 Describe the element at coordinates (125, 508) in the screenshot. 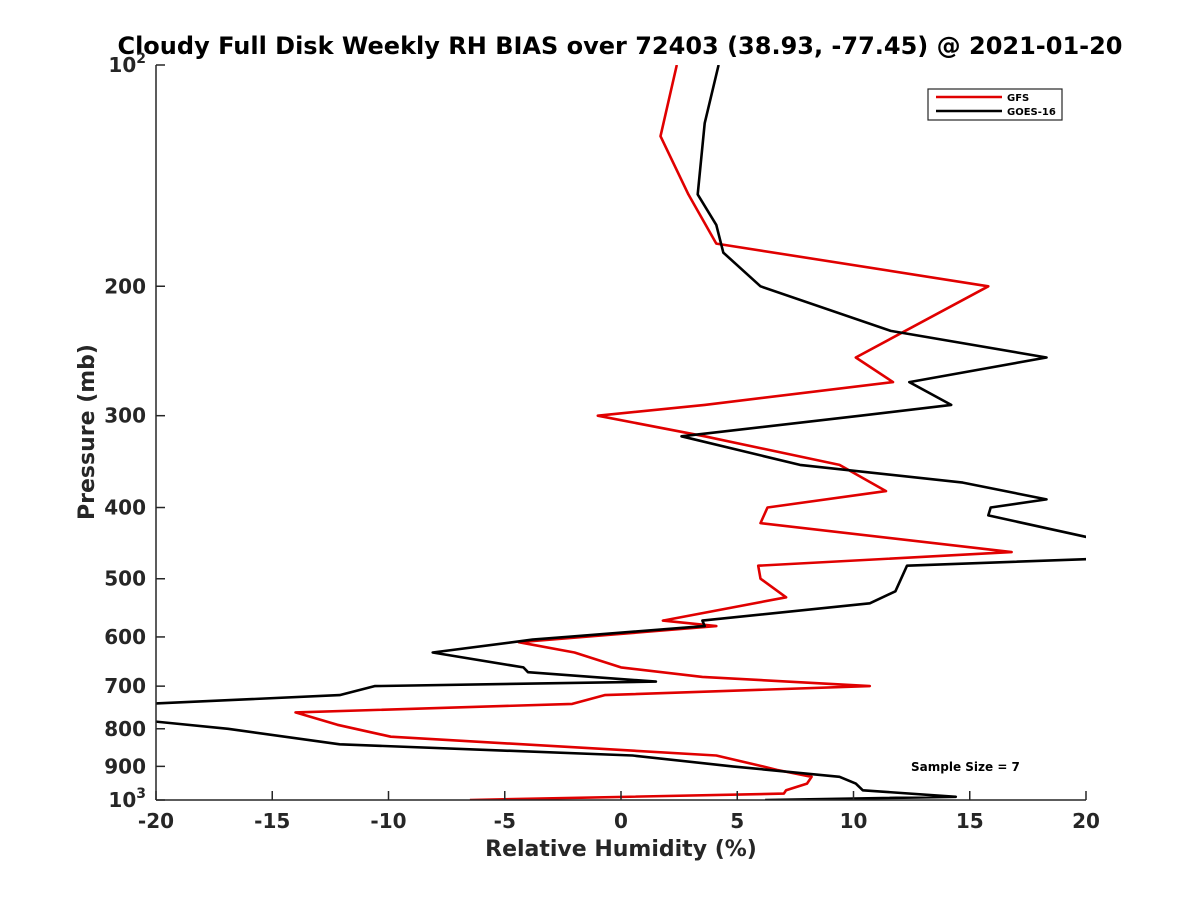

I see `y-tick-label: 400` at that location.